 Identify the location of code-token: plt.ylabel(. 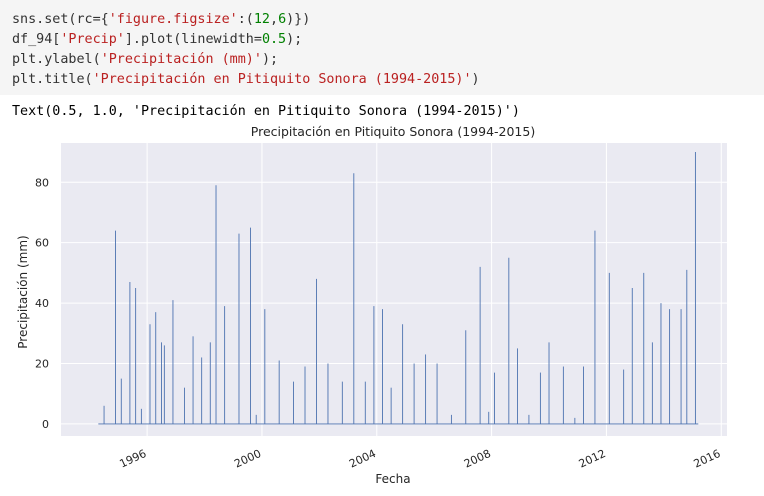
(56, 59).